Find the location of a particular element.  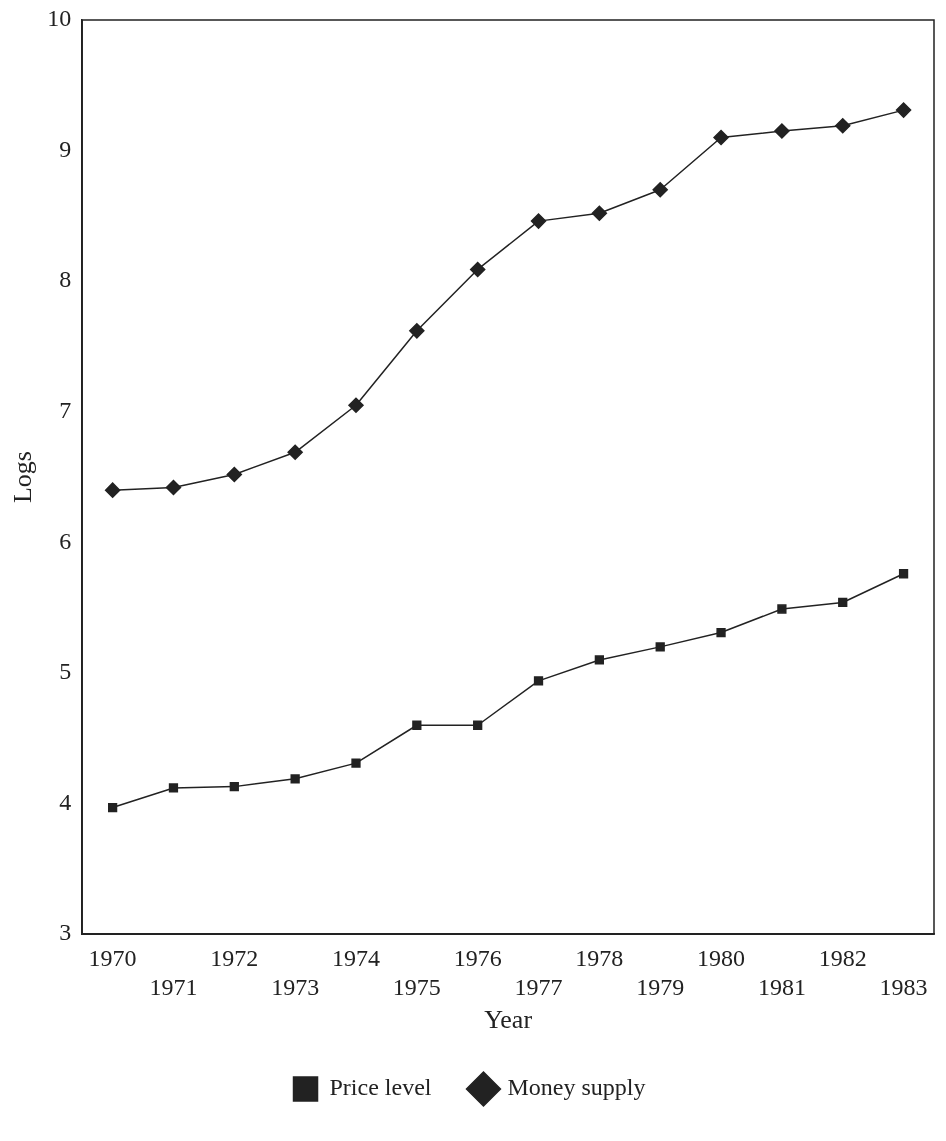

x-tick-label: 1970 is located at coordinates (112, 957).